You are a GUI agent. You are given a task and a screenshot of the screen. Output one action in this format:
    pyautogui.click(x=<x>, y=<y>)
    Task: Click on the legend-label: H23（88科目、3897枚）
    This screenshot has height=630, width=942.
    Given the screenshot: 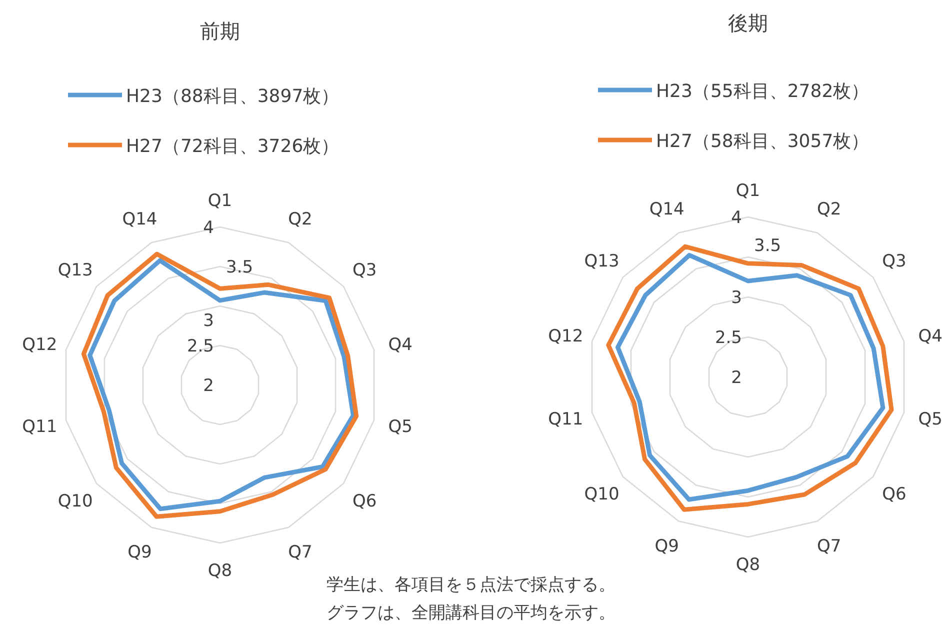 What is the action you would take?
    pyautogui.click(x=233, y=96)
    